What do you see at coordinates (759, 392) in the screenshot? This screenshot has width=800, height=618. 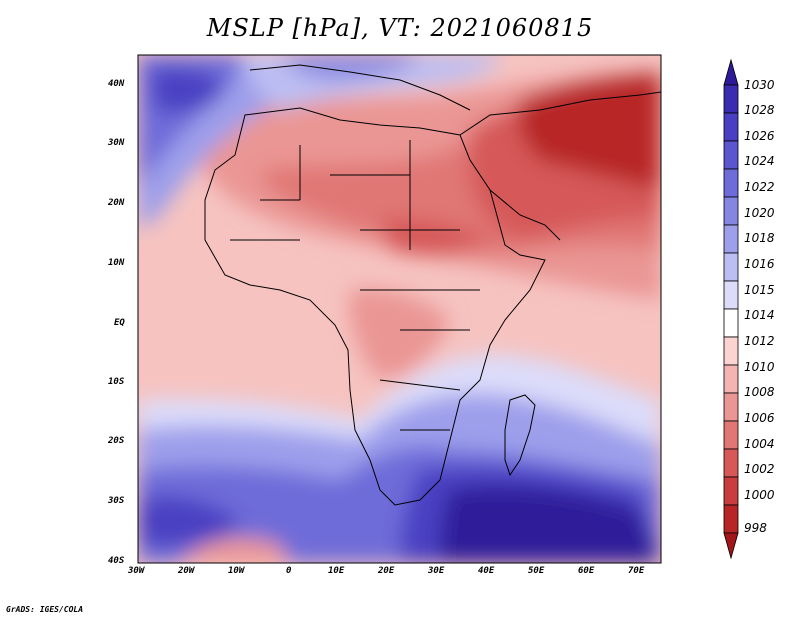 I see `colorbar-label: 1008` at bounding box center [759, 392].